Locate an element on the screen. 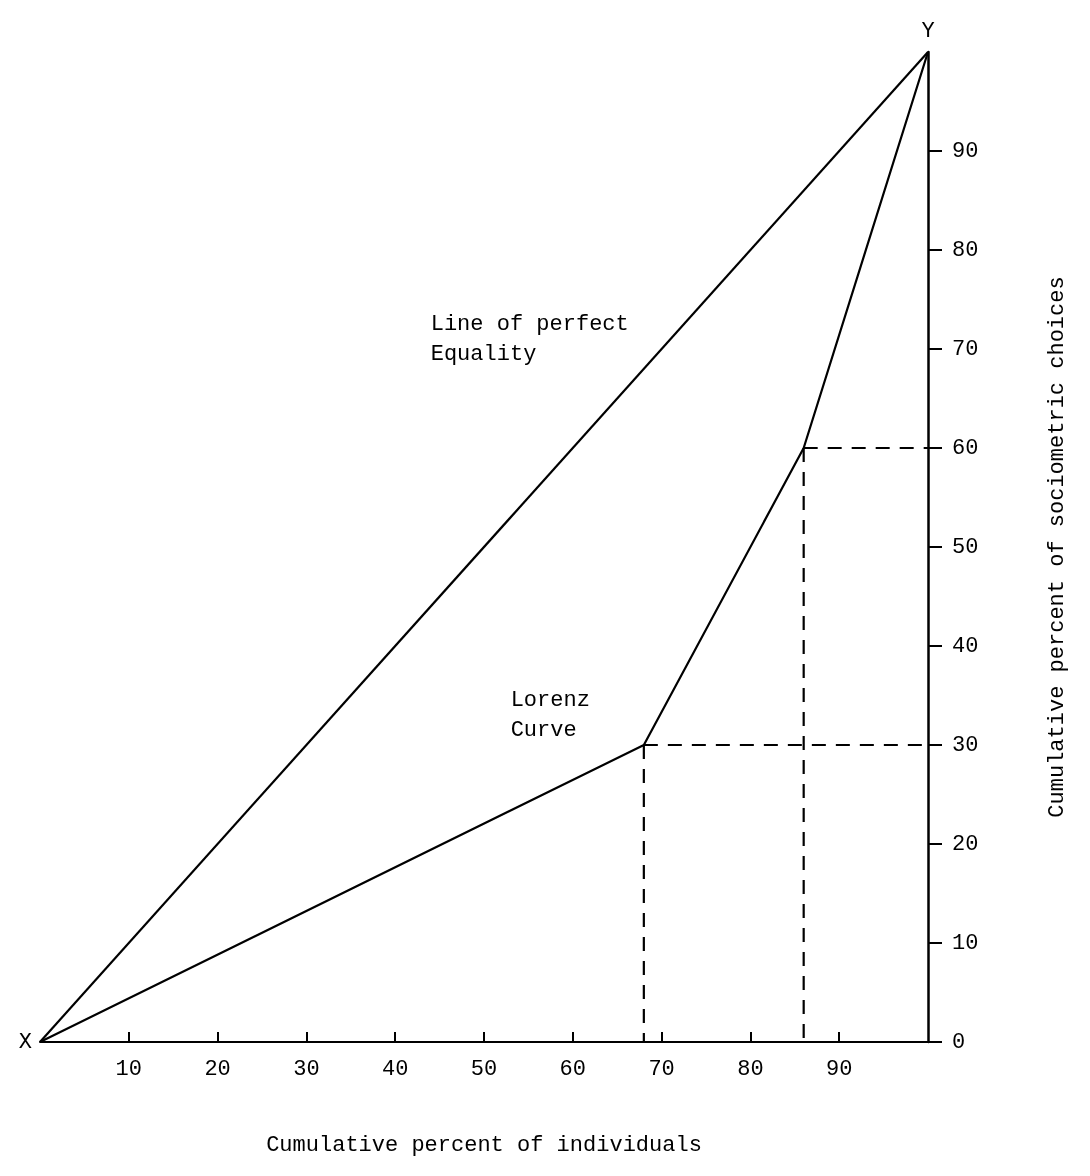 The width and height of the screenshot is (1090, 1176). y-tick-label: 90 is located at coordinates (965, 151).